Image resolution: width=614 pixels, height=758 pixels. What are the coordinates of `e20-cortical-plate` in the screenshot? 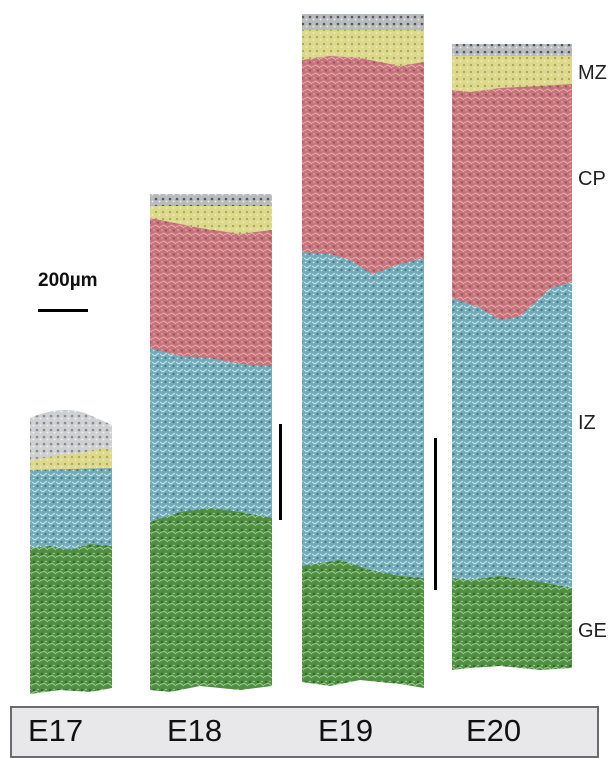 It's located at (512, 203).